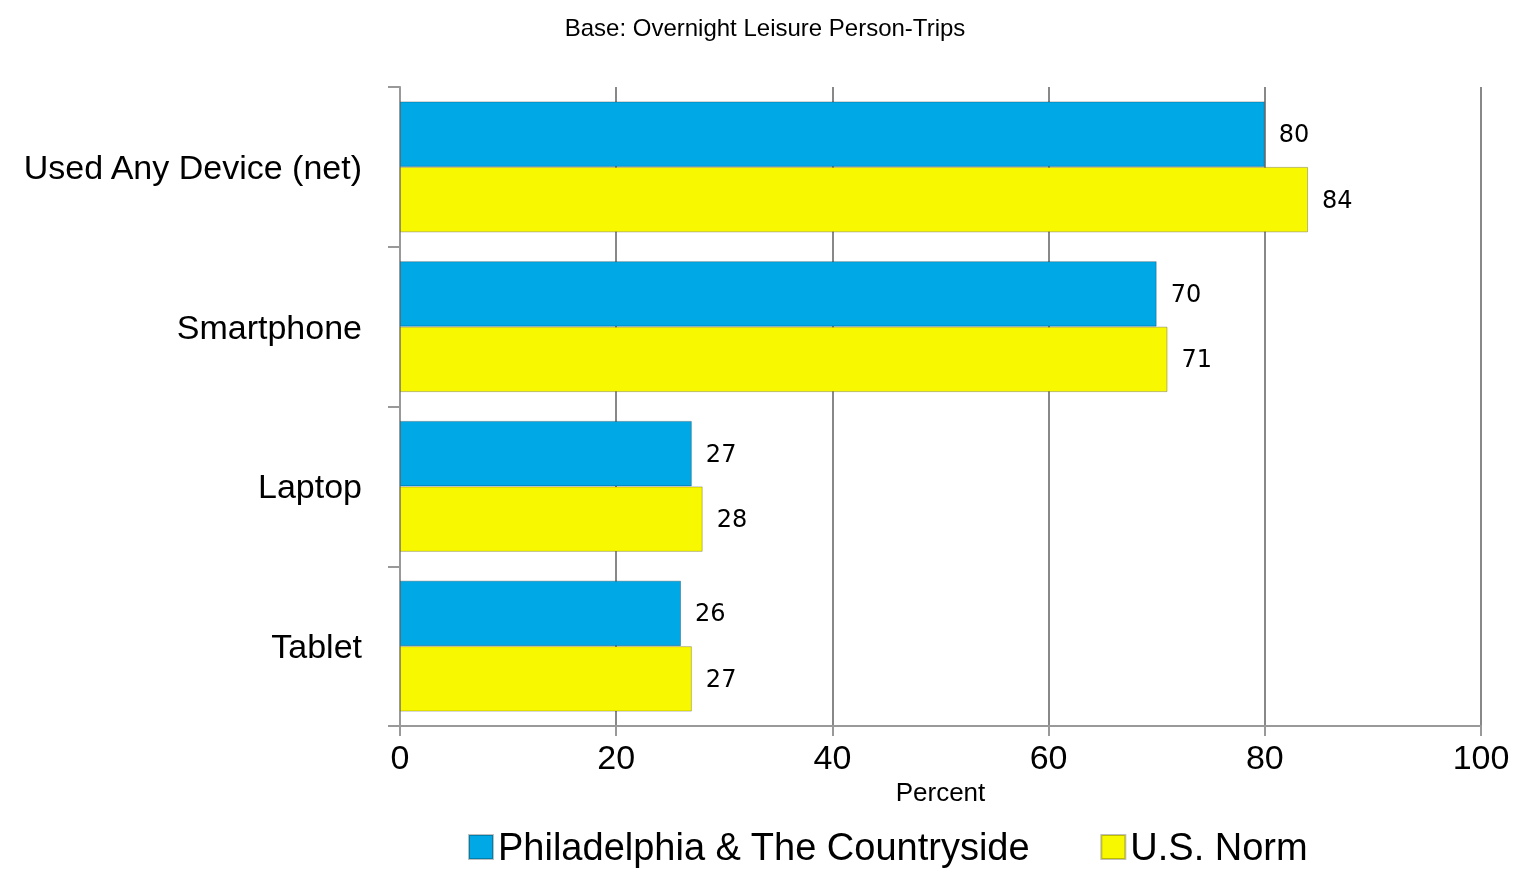  I want to click on y-tick-label: Used Any Device (net), so click(192, 166).